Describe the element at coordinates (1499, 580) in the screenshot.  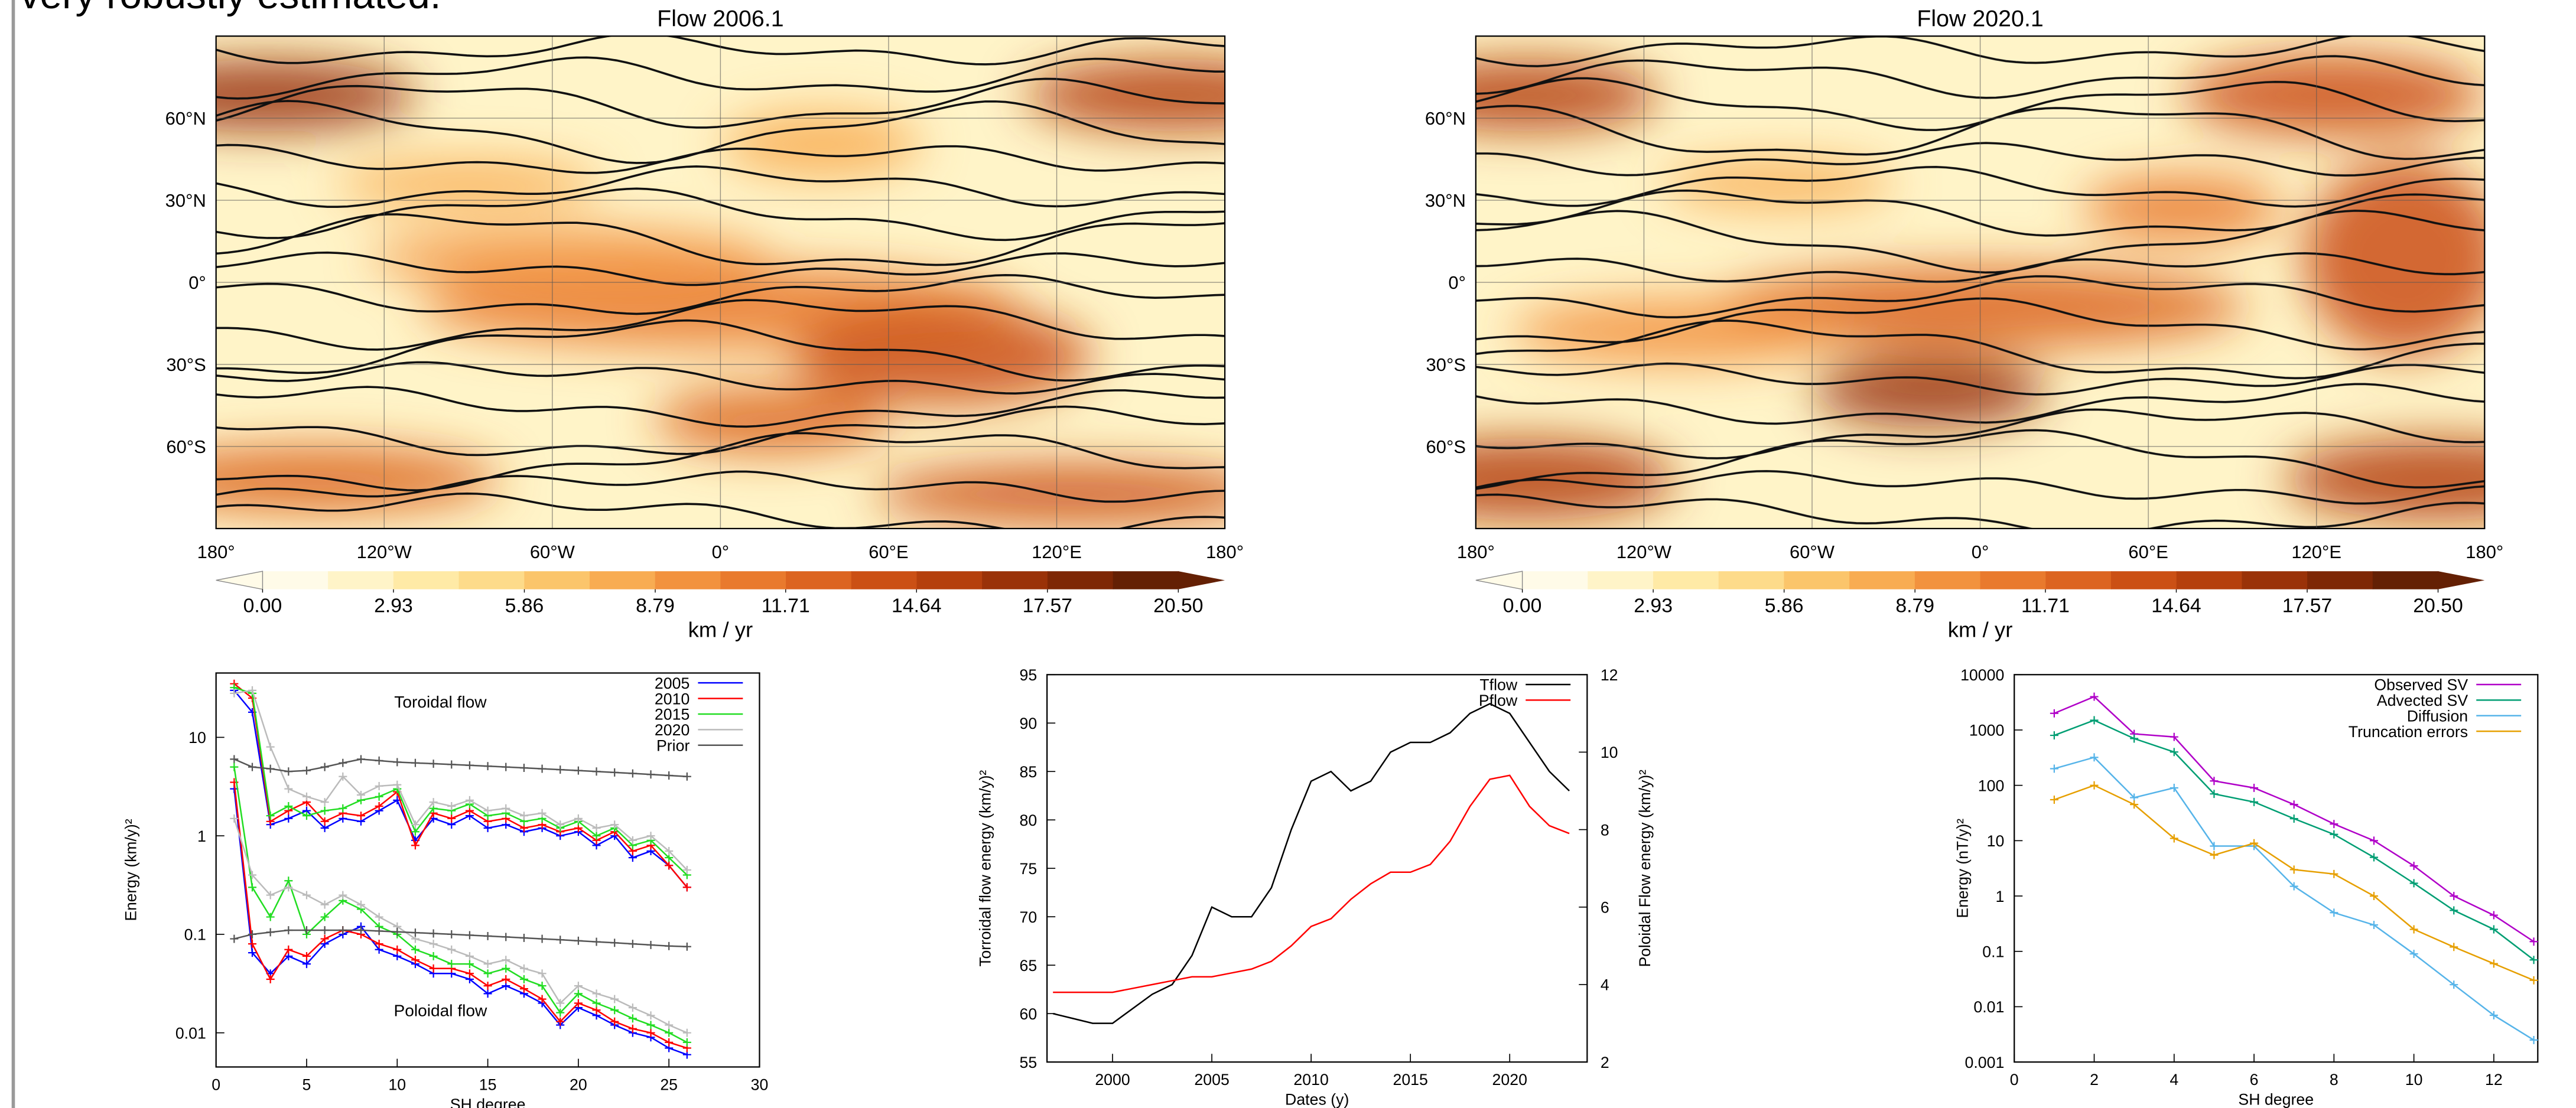
I see `colorbar-arrow` at that location.